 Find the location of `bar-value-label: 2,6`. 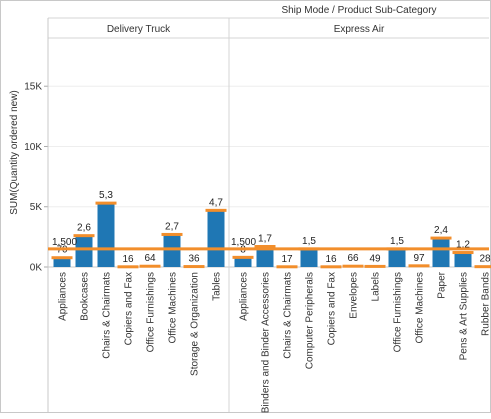

bar-value-label: 2,6 is located at coordinates (84, 228).